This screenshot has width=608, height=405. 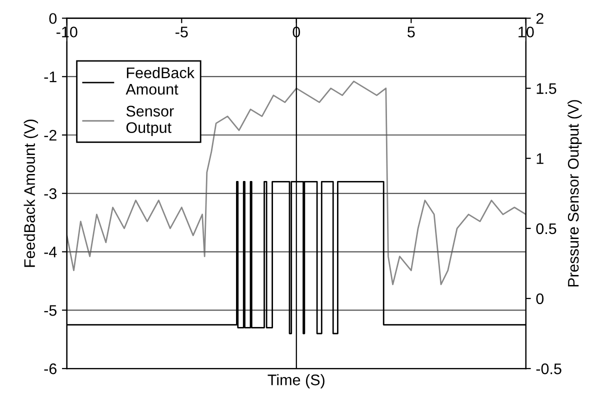 I want to click on y2-tick-label: -0.5, so click(x=549, y=368).